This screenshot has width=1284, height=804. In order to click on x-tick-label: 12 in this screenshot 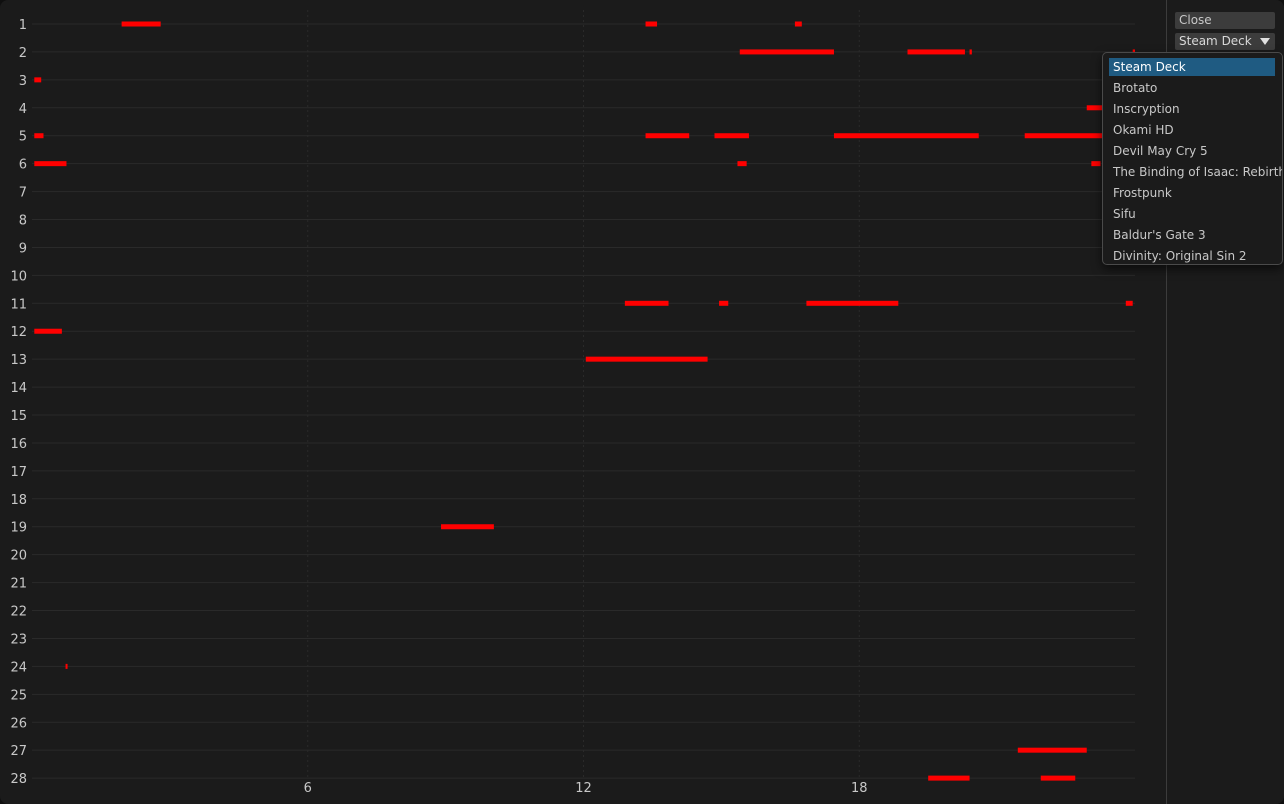, I will do `click(583, 788)`.